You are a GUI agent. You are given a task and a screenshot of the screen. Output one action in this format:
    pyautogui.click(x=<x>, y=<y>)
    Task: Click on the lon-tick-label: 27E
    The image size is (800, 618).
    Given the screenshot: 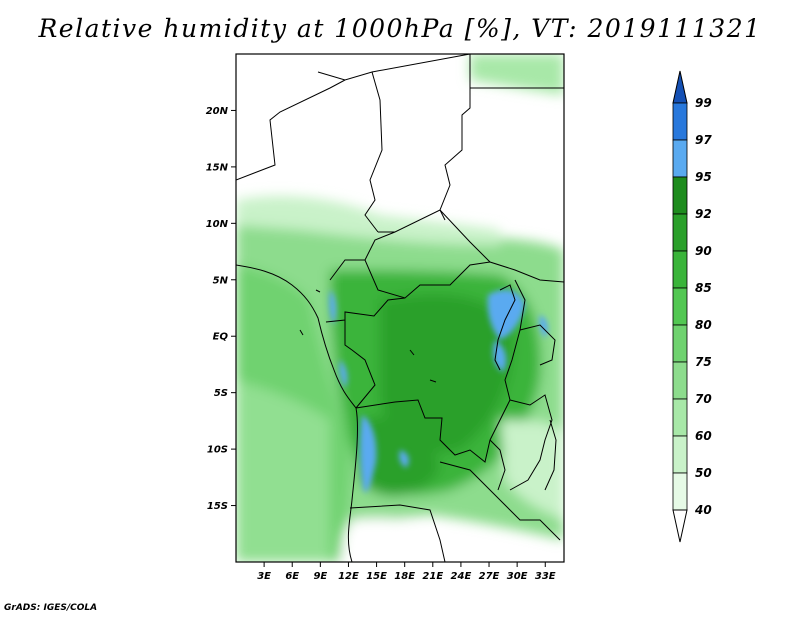 What is the action you would take?
    pyautogui.click(x=489, y=576)
    